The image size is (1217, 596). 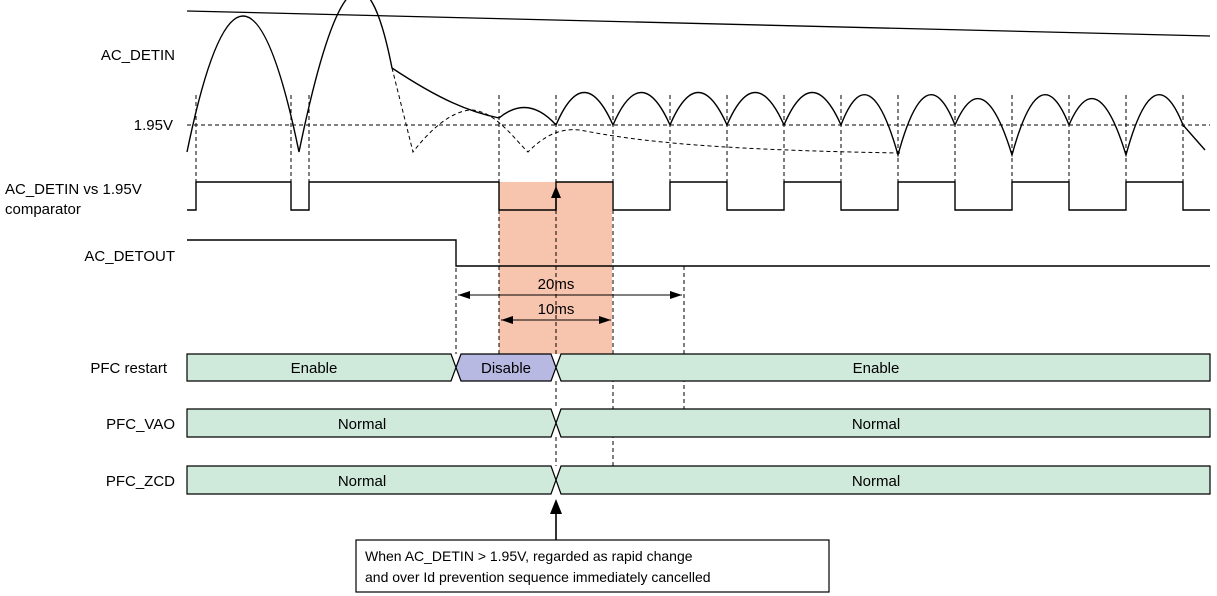 I want to click on label-comparator-line2: comparator, so click(x=43, y=209).